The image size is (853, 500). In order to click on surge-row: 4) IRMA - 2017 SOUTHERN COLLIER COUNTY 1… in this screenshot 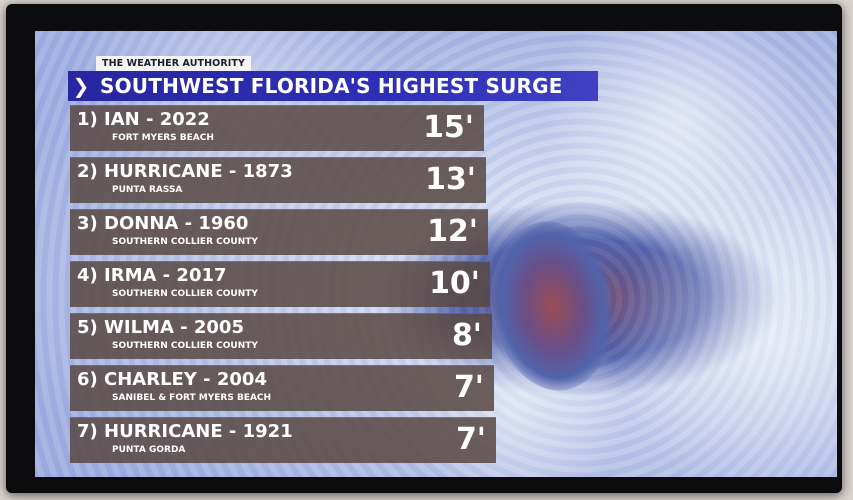, I will do `click(280, 284)`.